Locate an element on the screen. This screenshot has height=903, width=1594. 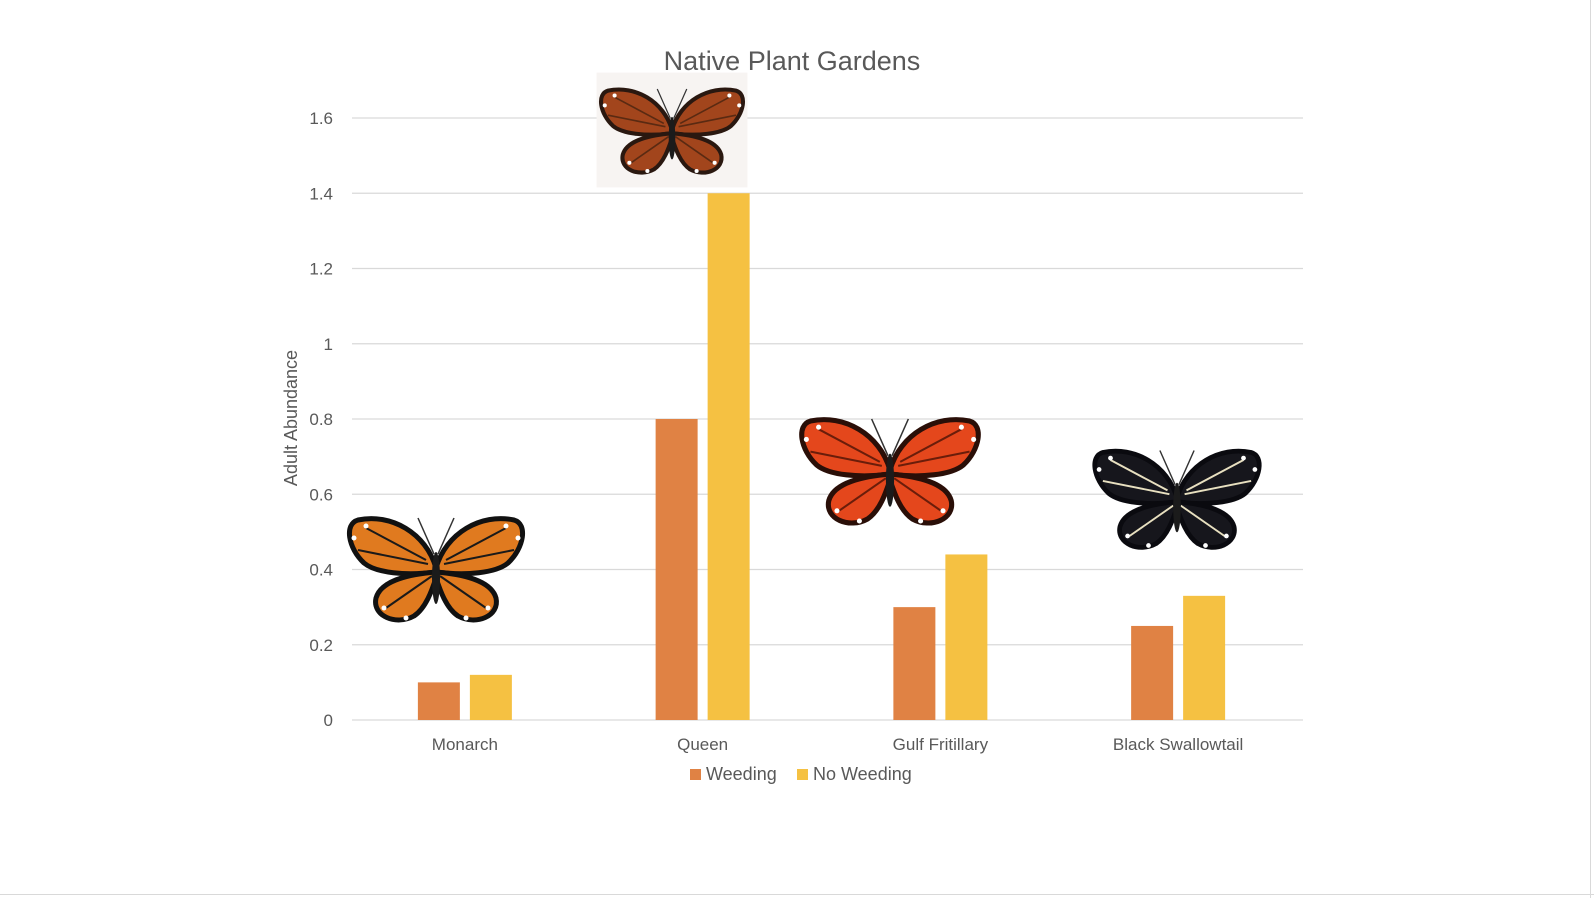
y-tick-label: 1.6 is located at coordinates (321, 118).